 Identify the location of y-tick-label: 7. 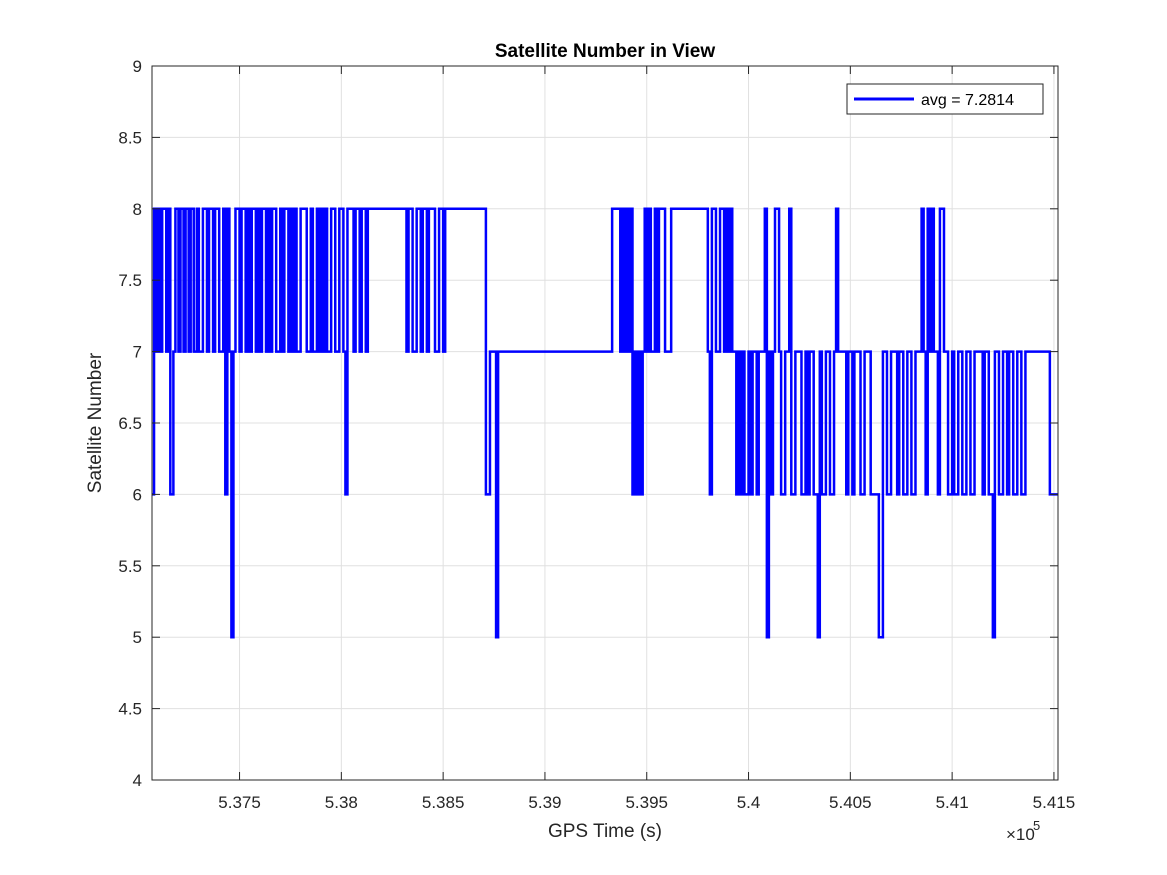
(137, 352).